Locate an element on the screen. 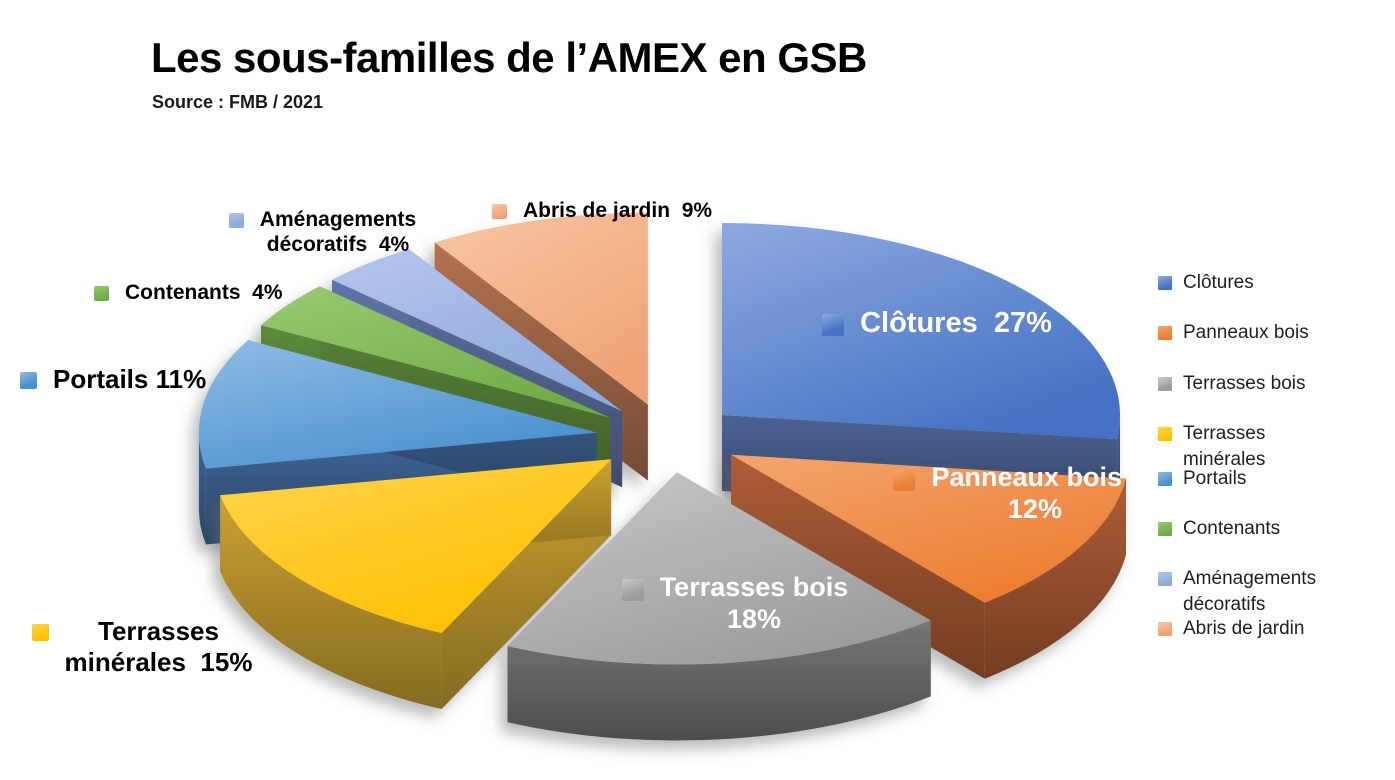 The width and height of the screenshot is (1395, 780). legend-label-panneaux-bois: Panneaux bois is located at coordinates (1246, 332).